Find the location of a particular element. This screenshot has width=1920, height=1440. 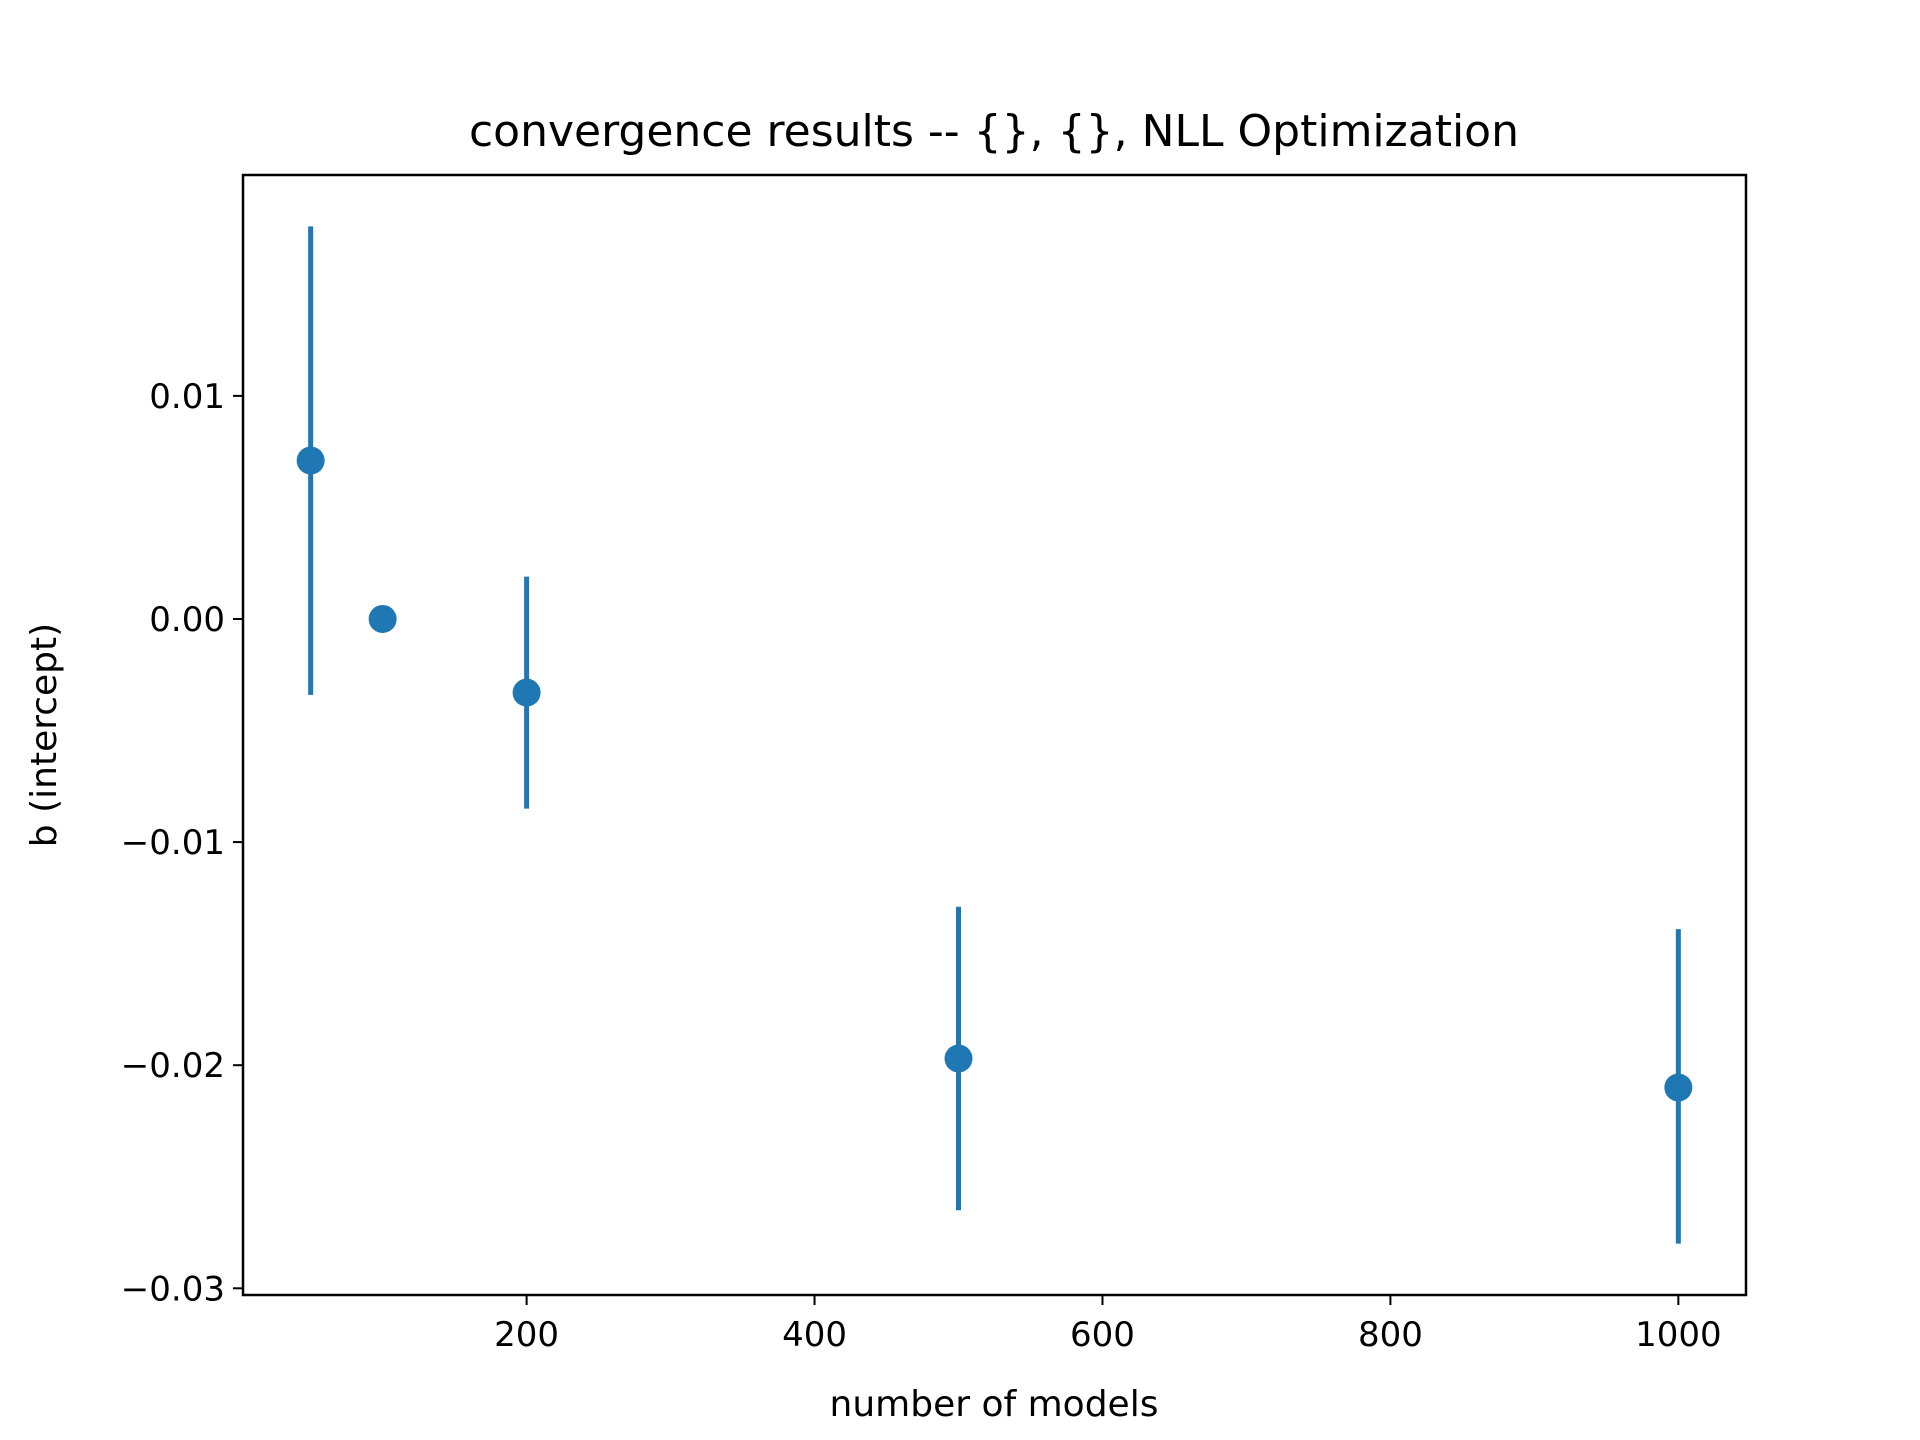

x-axis: 200 400 600 800 1000 is located at coordinates (1108, 1325).